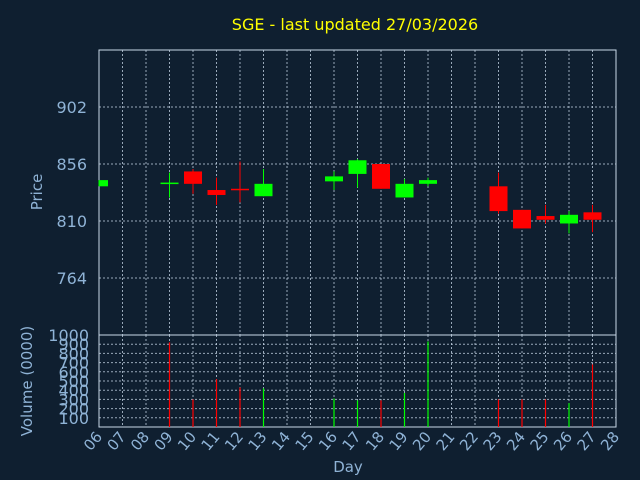 This screenshot has height=480, width=640. I want to click on day-tick-label: 21, so click(446, 441).